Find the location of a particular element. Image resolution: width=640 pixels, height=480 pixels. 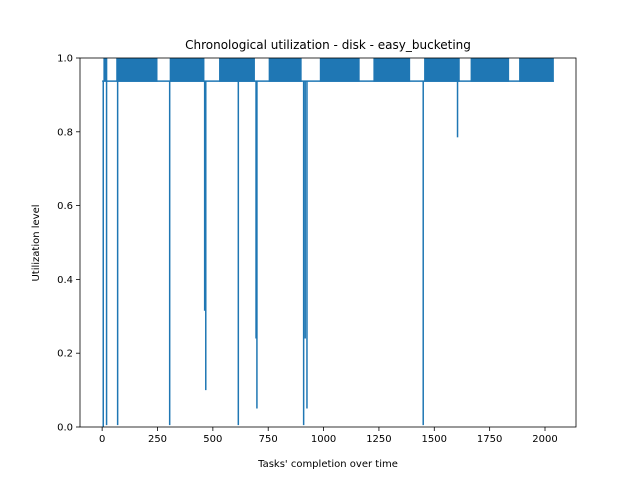

y-axis-label: Utilization level is located at coordinates (36, 242).